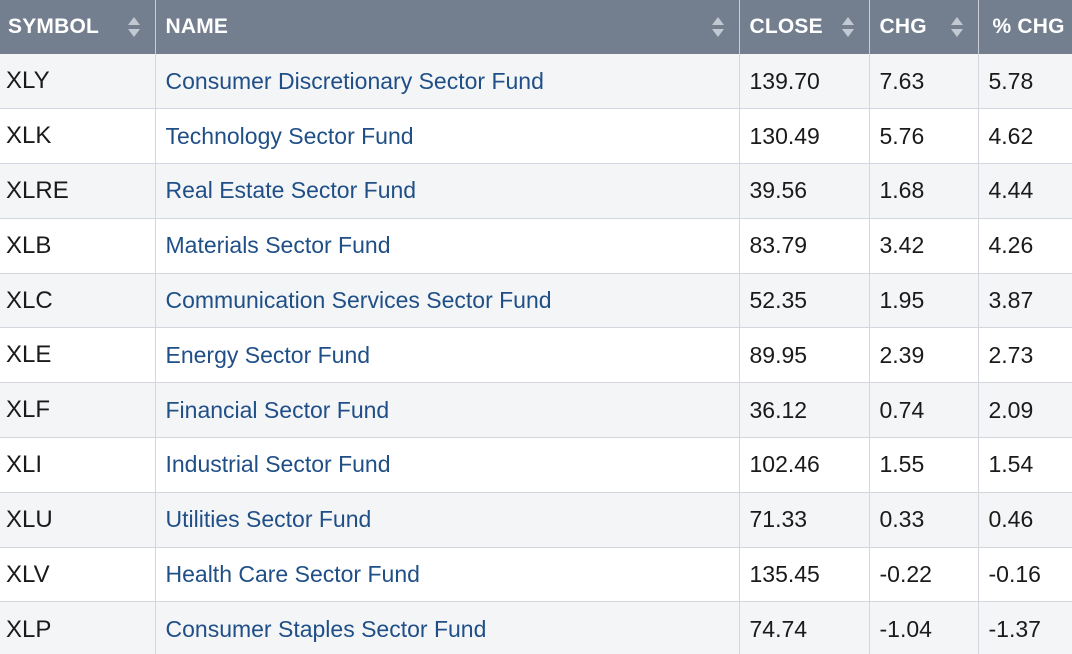  I want to click on header-row: SYMBOL NAME CLOSE CHG, so click(536, 27).